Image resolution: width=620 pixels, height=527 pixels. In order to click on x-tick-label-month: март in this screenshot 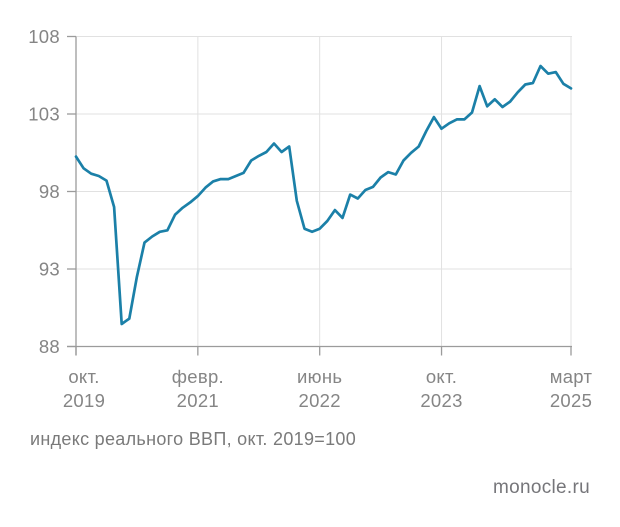, I will do `click(571, 376)`.